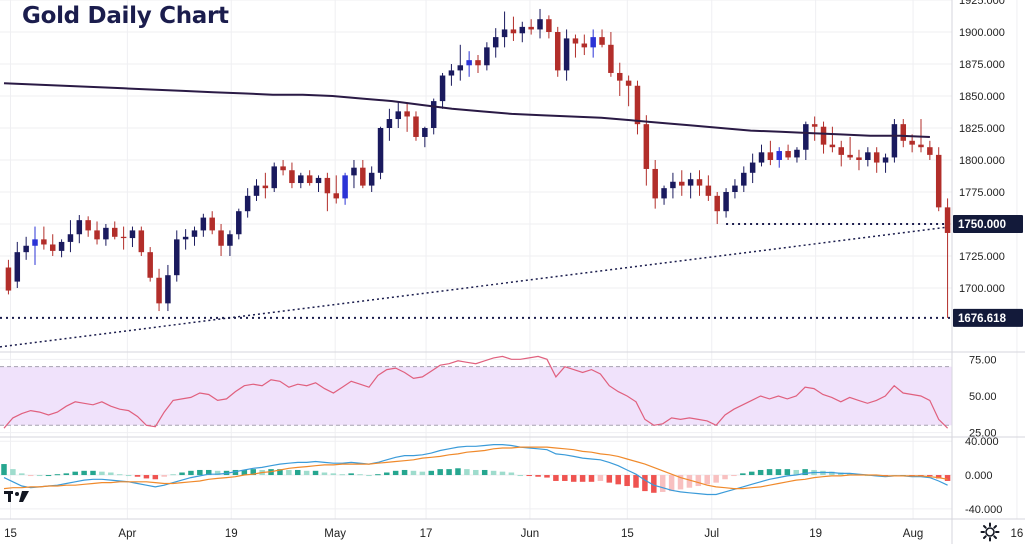 The height and width of the screenshot is (544, 1025). I want to click on price-tick-label: 1900.000, so click(982, 33).